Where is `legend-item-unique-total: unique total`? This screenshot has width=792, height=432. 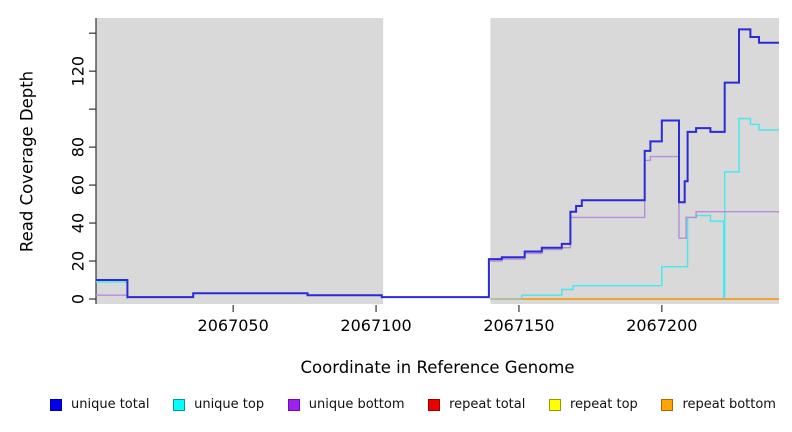
legend-item-unique-total: unique total is located at coordinates (99, 404).